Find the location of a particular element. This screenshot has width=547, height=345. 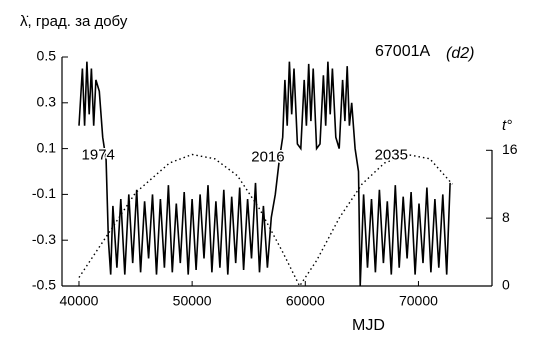

x-axis-label: MJD is located at coordinates (368, 325).